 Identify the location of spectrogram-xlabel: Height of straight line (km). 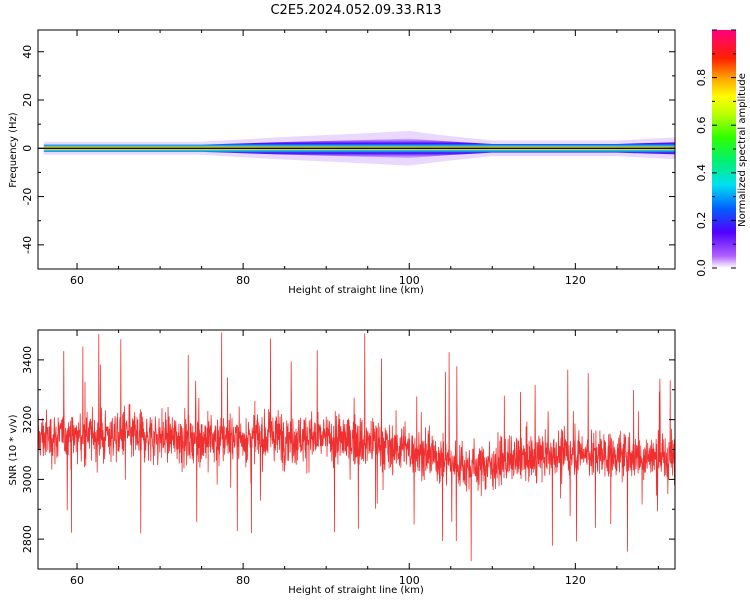
(356, 290).